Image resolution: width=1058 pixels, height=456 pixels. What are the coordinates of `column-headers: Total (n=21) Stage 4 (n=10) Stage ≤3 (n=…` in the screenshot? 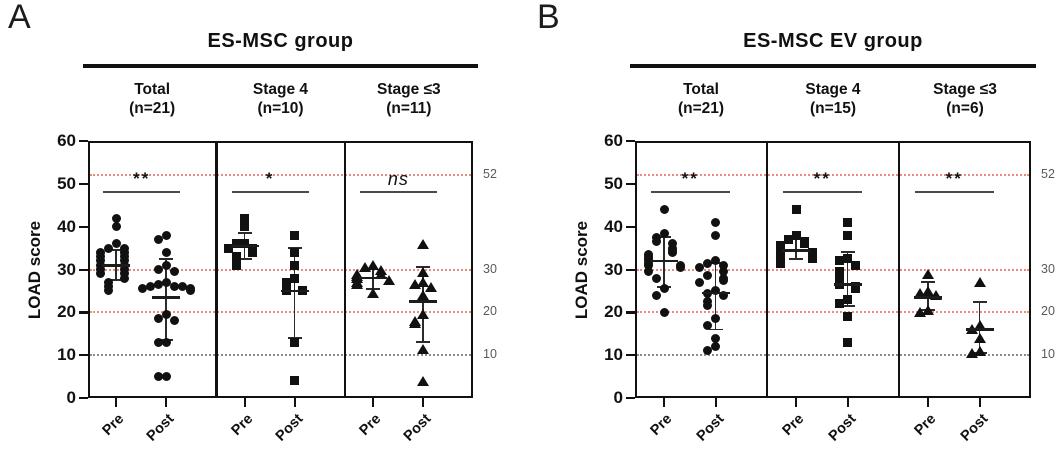 It's located at (280, 99).